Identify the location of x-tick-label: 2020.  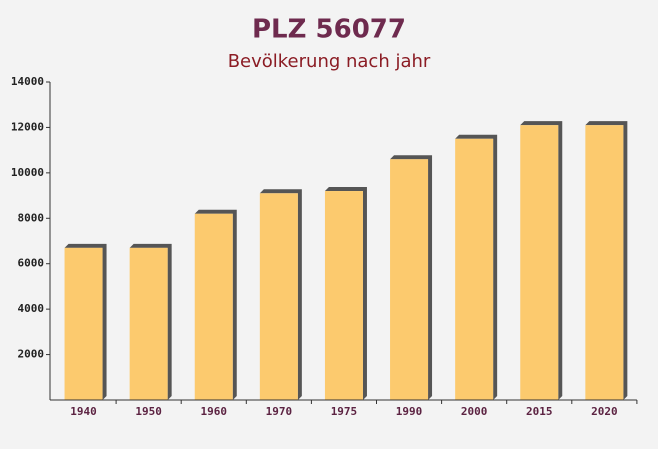
(604, 411).